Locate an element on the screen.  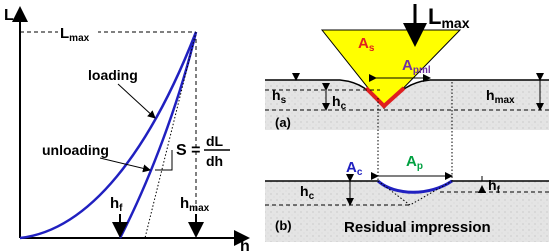
panel-label: (a) is located at coordinates (283, 122).